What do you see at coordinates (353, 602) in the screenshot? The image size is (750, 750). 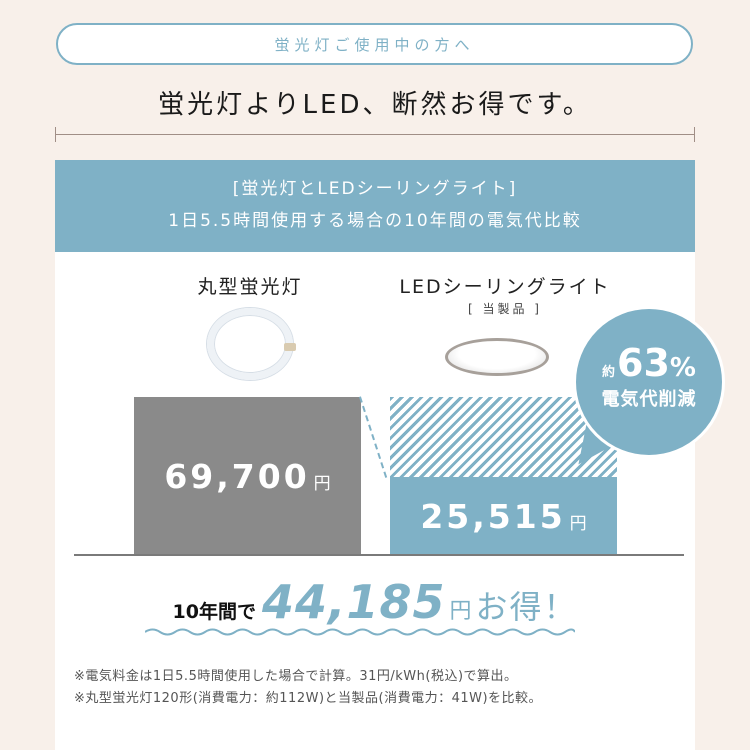 I see `savings-amount: 44,185` at bounding box center [353, 602].